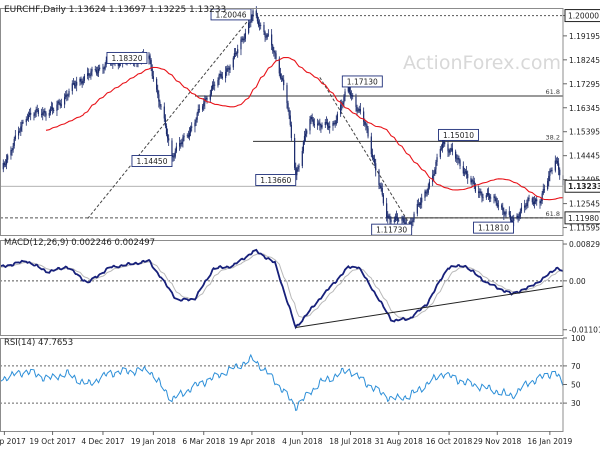  What do you see at coordinates (584, 84) in the screenshot?
I see `price-tick-label: 1.17295` at bounding box center [584, 84].